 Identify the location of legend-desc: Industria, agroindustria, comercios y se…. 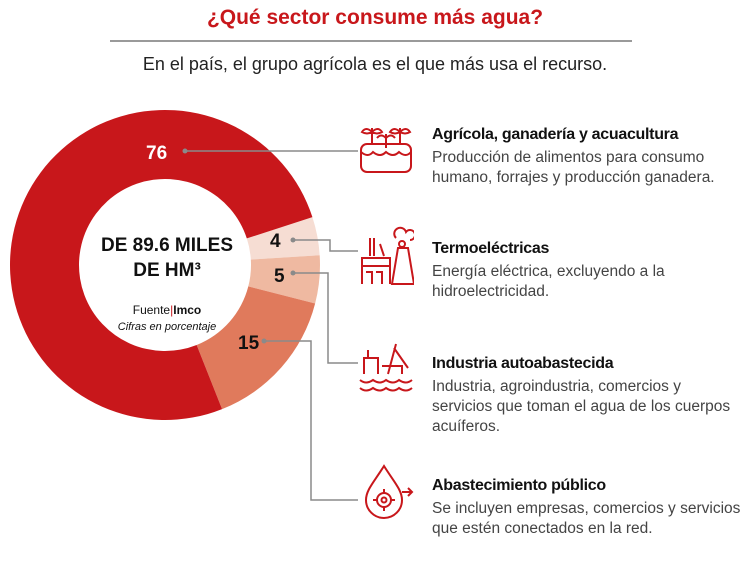
(581, 406).